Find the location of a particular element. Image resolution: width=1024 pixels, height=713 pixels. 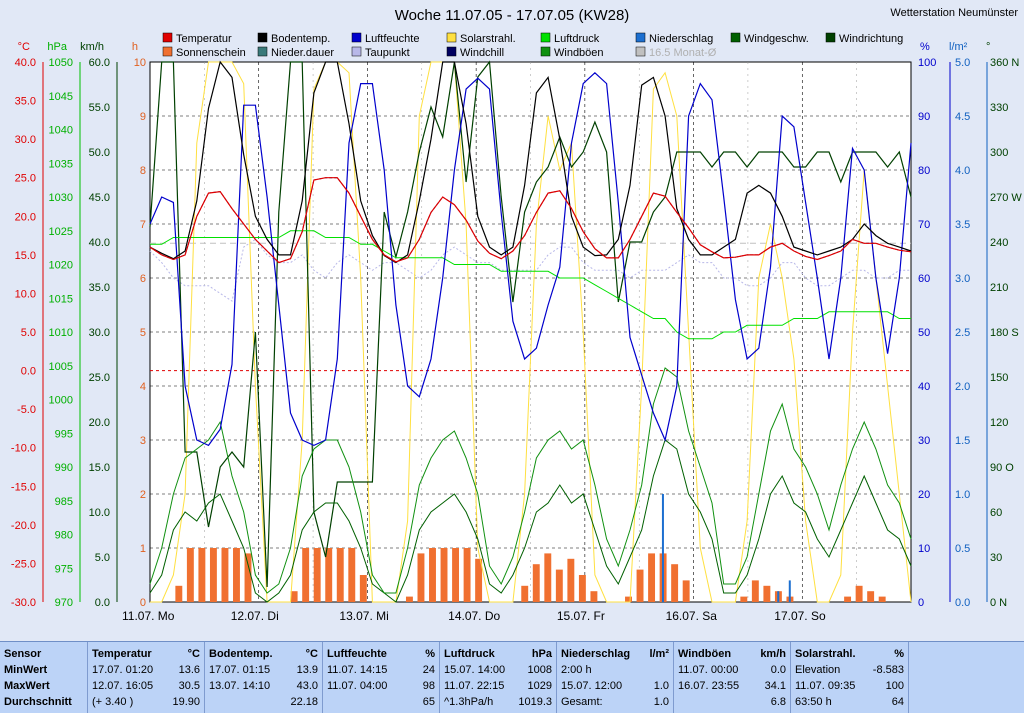

stats-row: 11.07. 14:15 24 is located at coordinates (381, 670).